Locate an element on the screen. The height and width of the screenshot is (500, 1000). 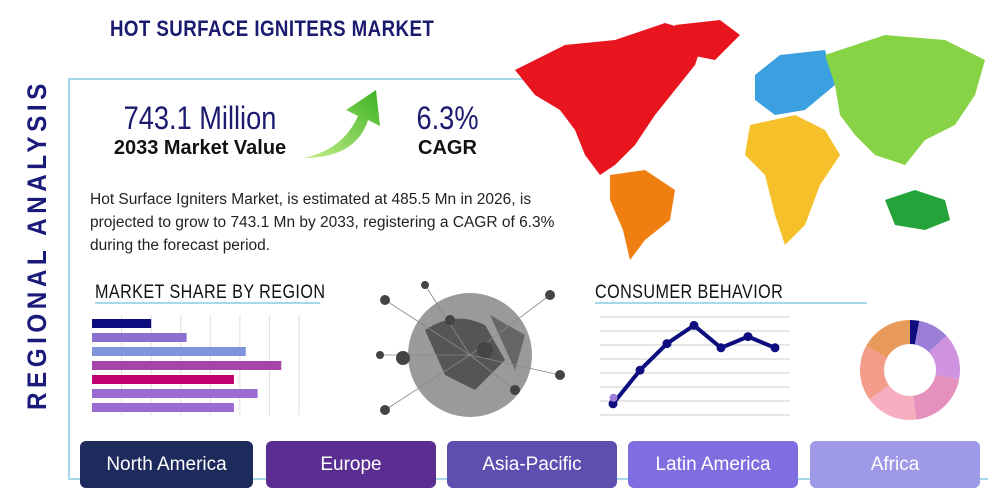
region-button-north-america: North America is located at coordinates (166, 464).